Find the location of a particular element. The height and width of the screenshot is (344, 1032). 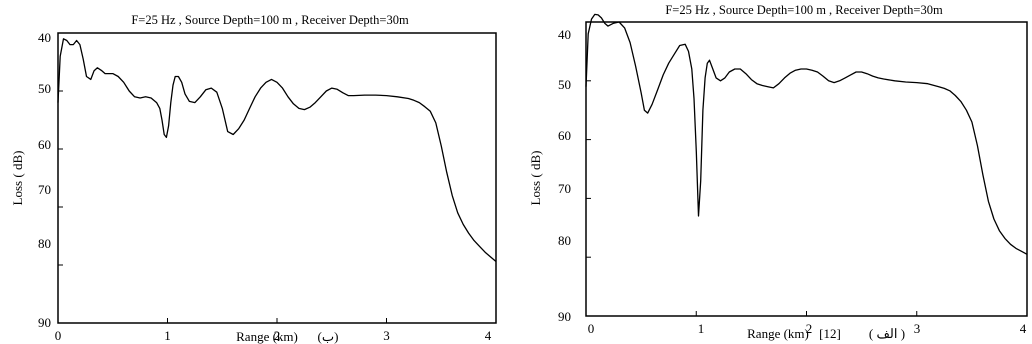

x-axis-reference: [12] is located at coordinates (830, 333).